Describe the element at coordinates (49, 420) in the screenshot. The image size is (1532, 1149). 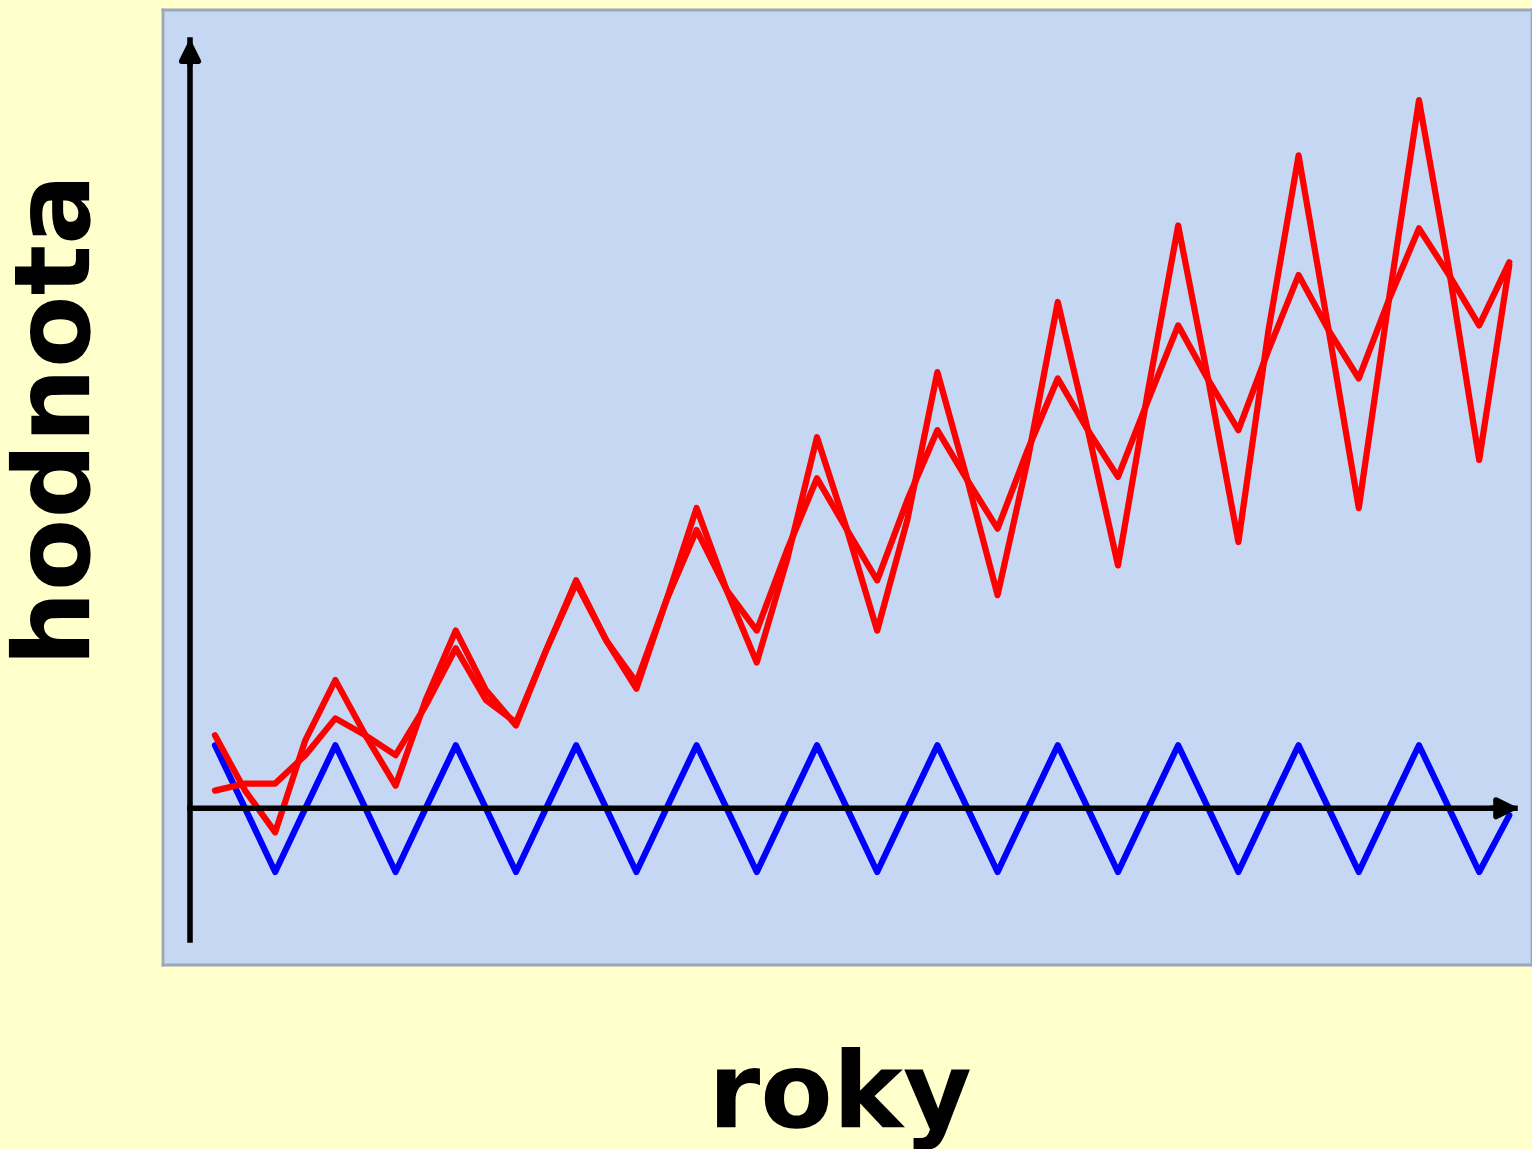
I see `y-axis-title: hodnota` at that location.